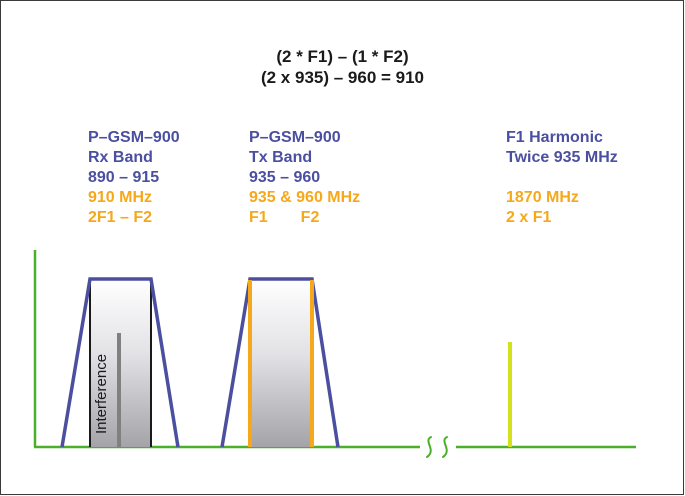 Image resolution: width=685 pixels, height=496 pixels. Describe the element at coordinates (542, 197) in the screenshot. I see `harmonic-frequency: 1870 MHz` at that location.